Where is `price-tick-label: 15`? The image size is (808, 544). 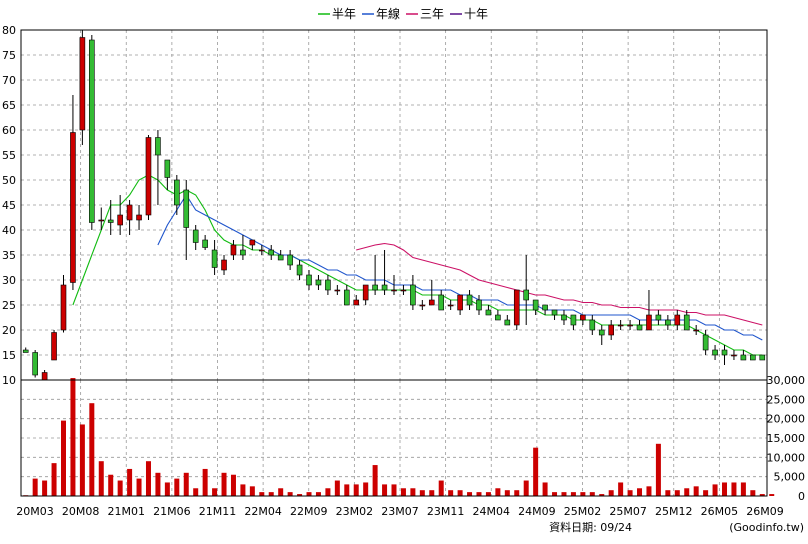 price-tick-label: 15 is located at coordinates (9, 355).